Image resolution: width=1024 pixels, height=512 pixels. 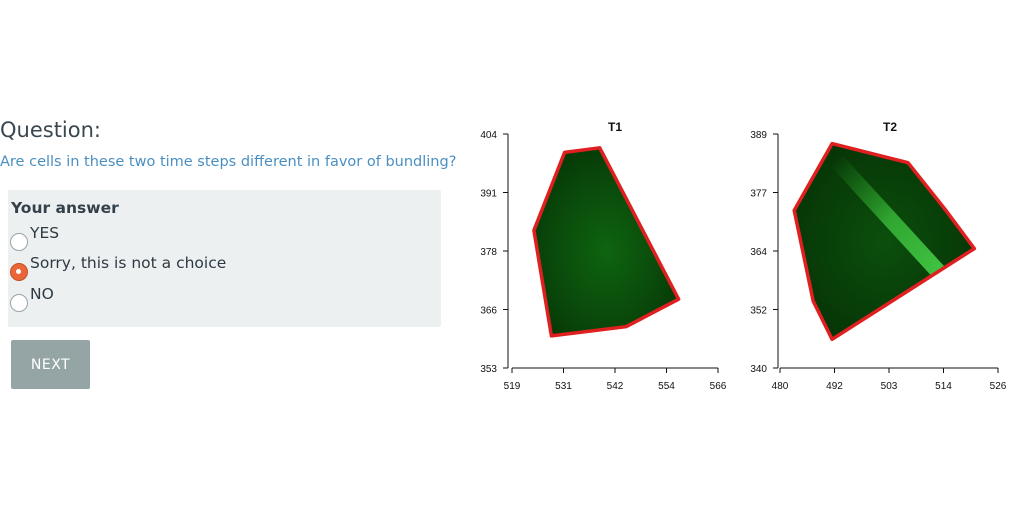 What do you see at coordinates (758, 311) in the screenshot?
I see `y-tick-label: 352` at bounding box center [758, 311].